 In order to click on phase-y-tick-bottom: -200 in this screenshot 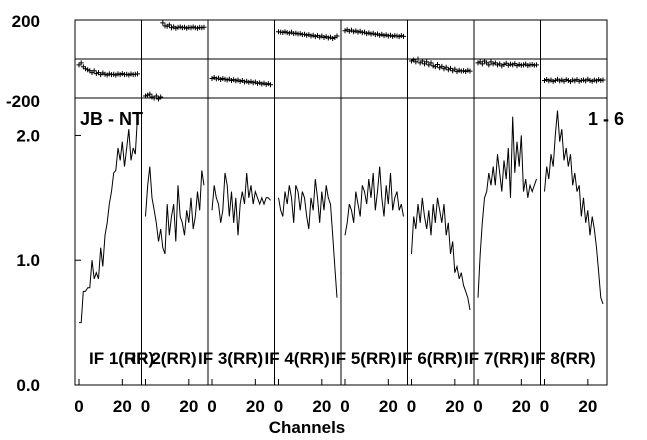, I will do `click(23, 101)`.